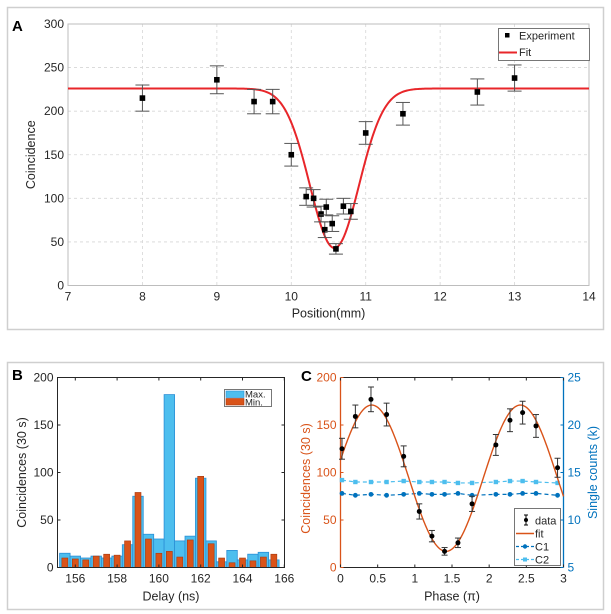 This screenshot has height=614, width=611. Describe the element at coordinates (571, 568) in the screenshot. I see `c-ytick-label-right: 5` at that location.